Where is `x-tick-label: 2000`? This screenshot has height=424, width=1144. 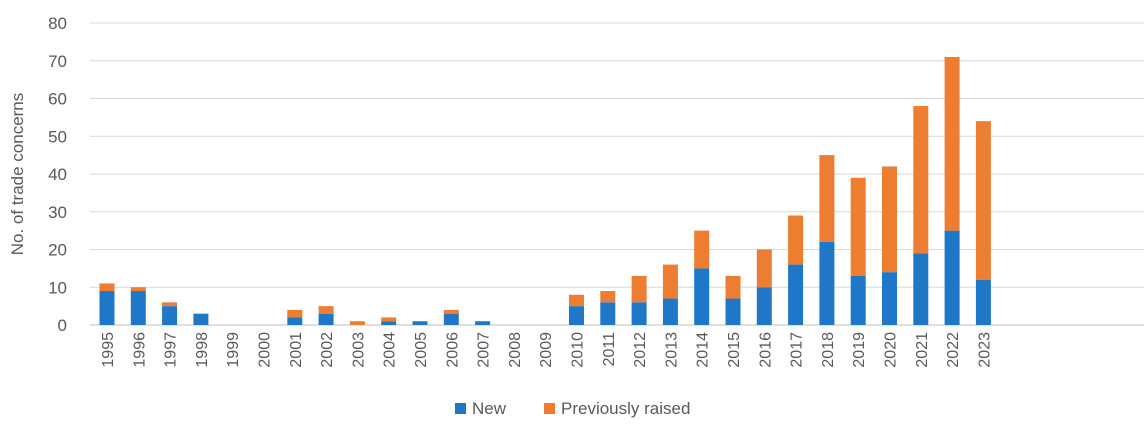
x-tick-label: 2000 is located at coordinates (265, 350).